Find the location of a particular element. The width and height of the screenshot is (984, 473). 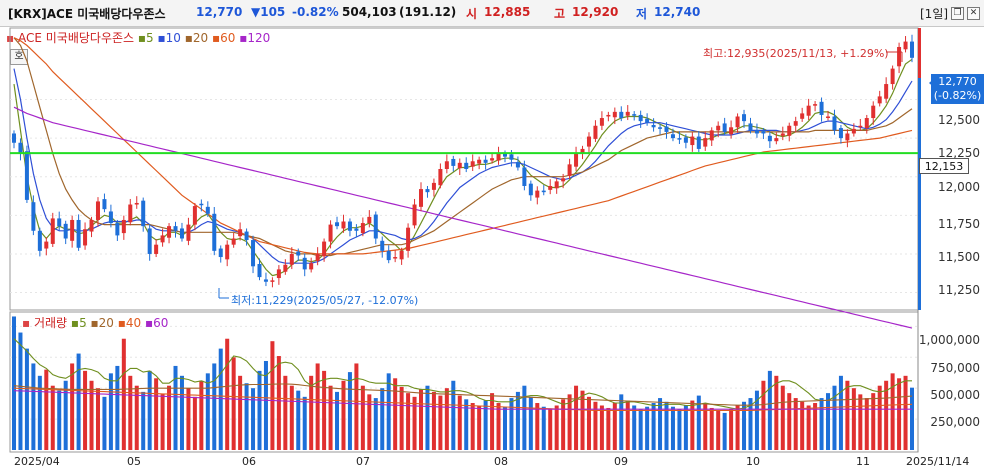

restore-icon: ❐ is located at coordinates (957, 13).